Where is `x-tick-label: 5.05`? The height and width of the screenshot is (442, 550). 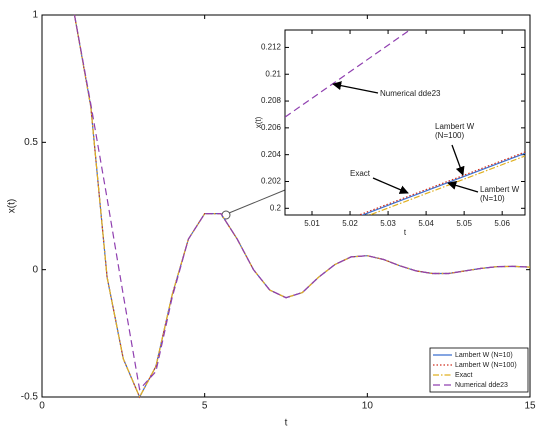
x-tick-label: 5.05 is located at coordinates (464, 223).